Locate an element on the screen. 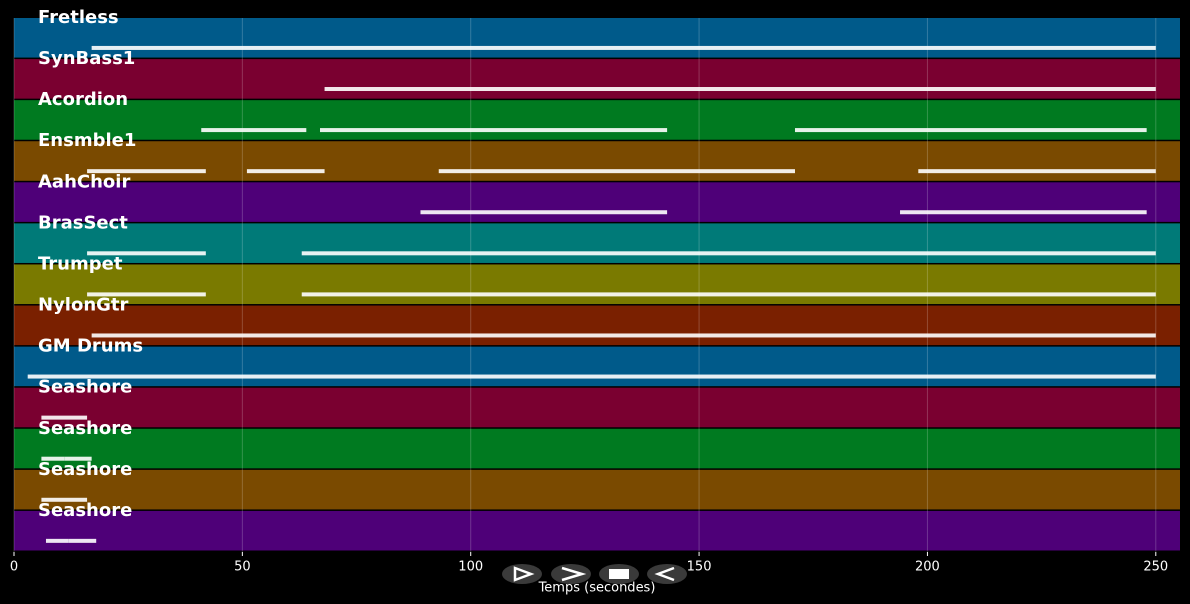  x-tick-label: 0 is located at coordinates (14, 567).